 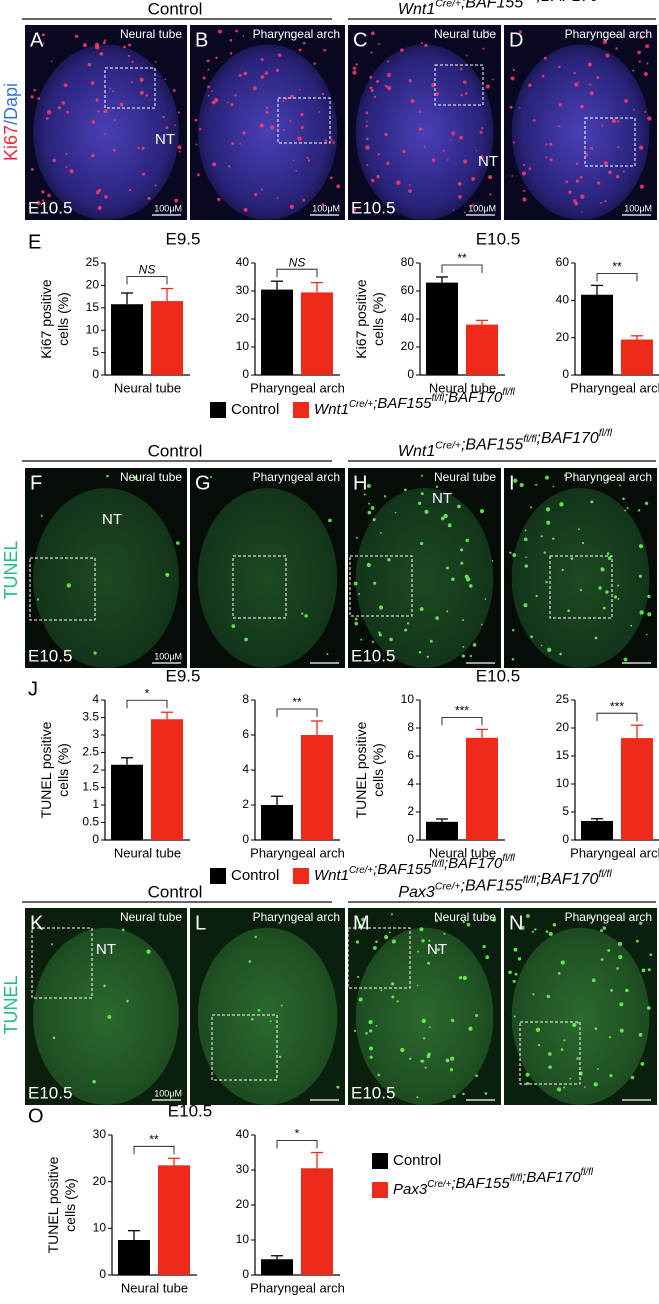 I want to click on legend-swatch, so click(x=218, y=876).